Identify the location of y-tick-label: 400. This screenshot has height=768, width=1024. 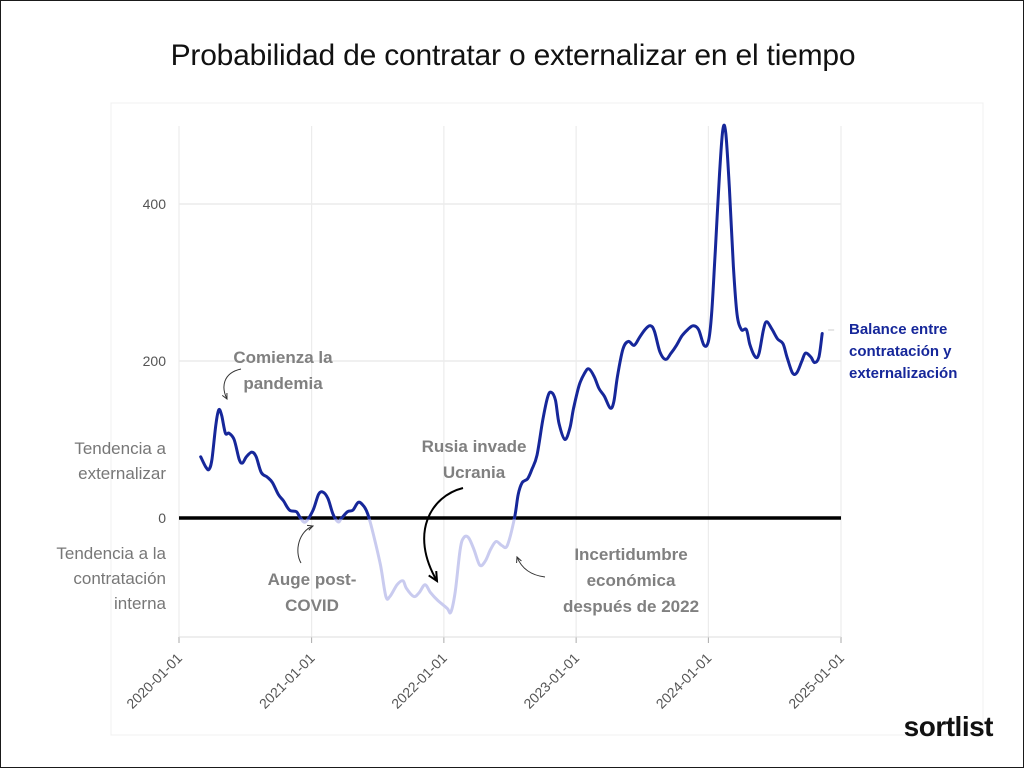
(155, 204).